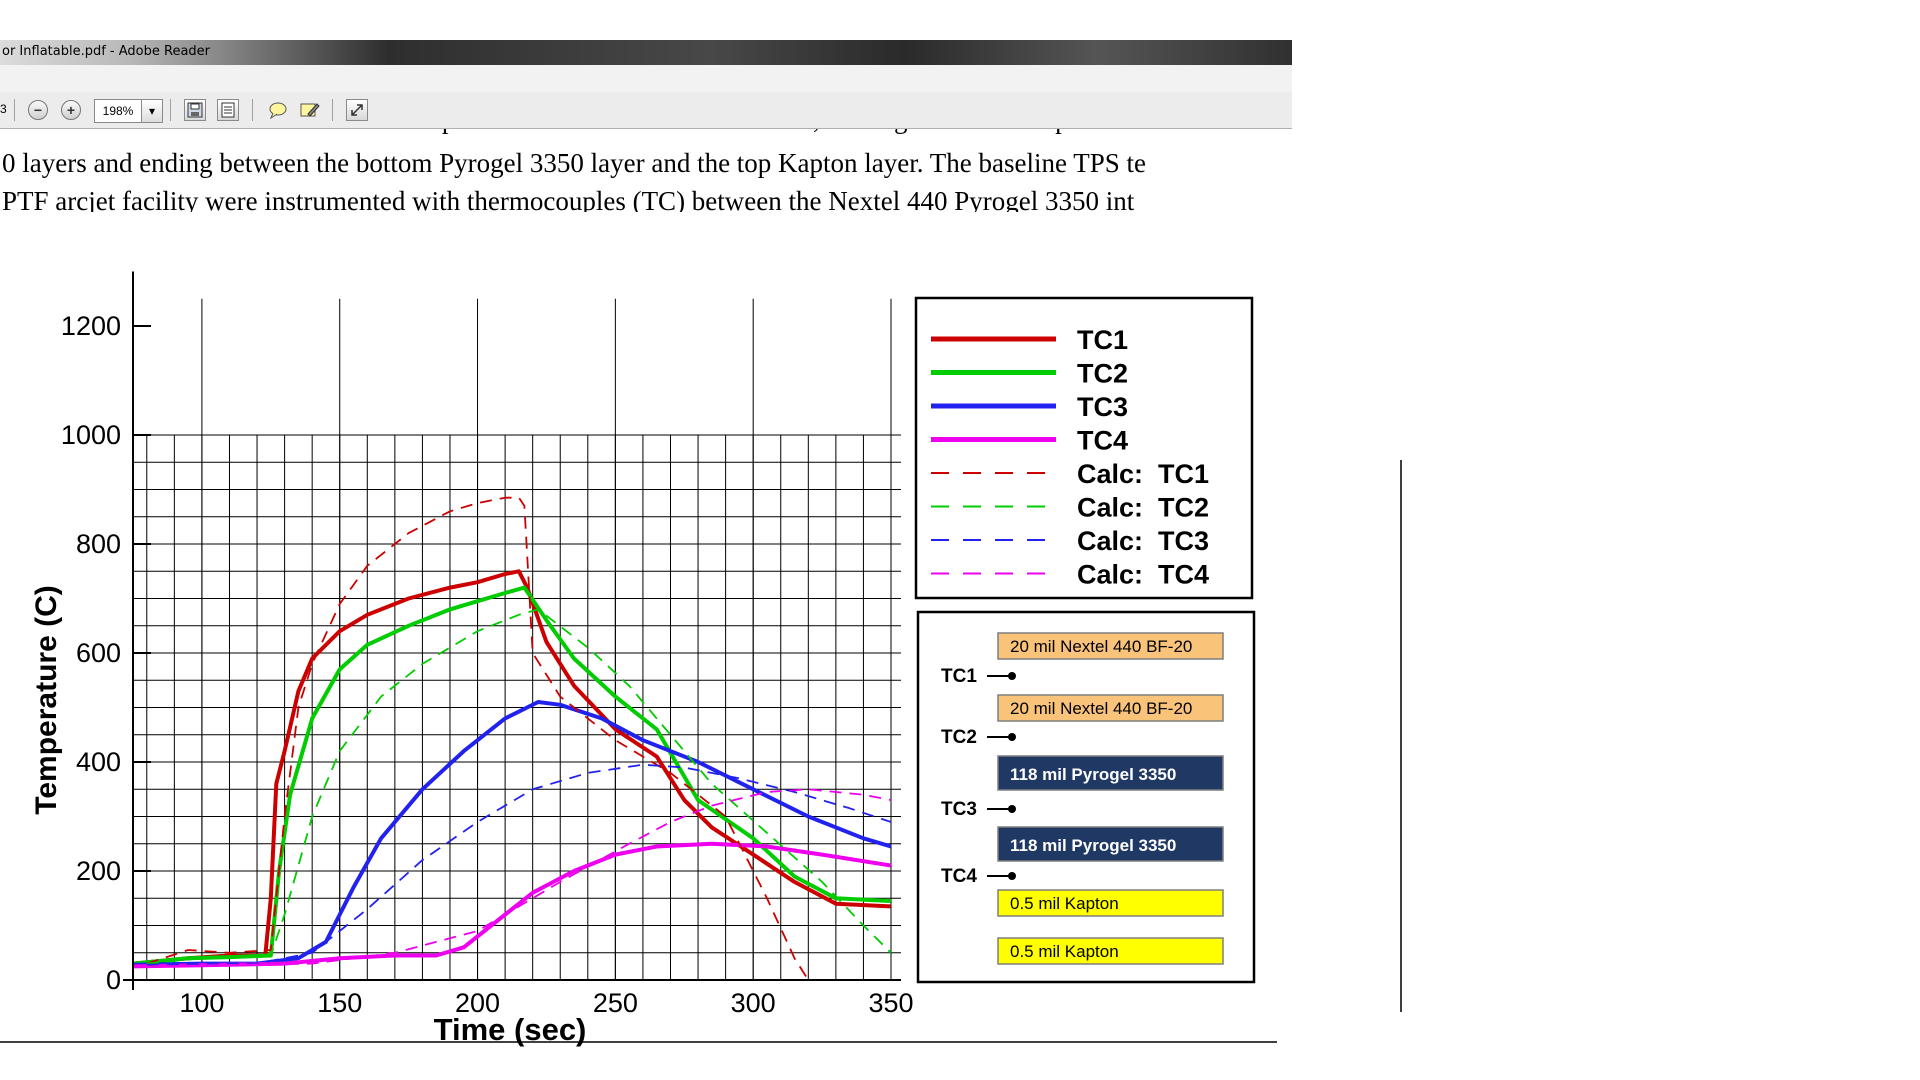 This screenshot has height=1080, width=1920. What do you see at coordinates (3, 109) in the screenshot?
I see `page-number-fragment: 3` at bounding box center [3, 109].